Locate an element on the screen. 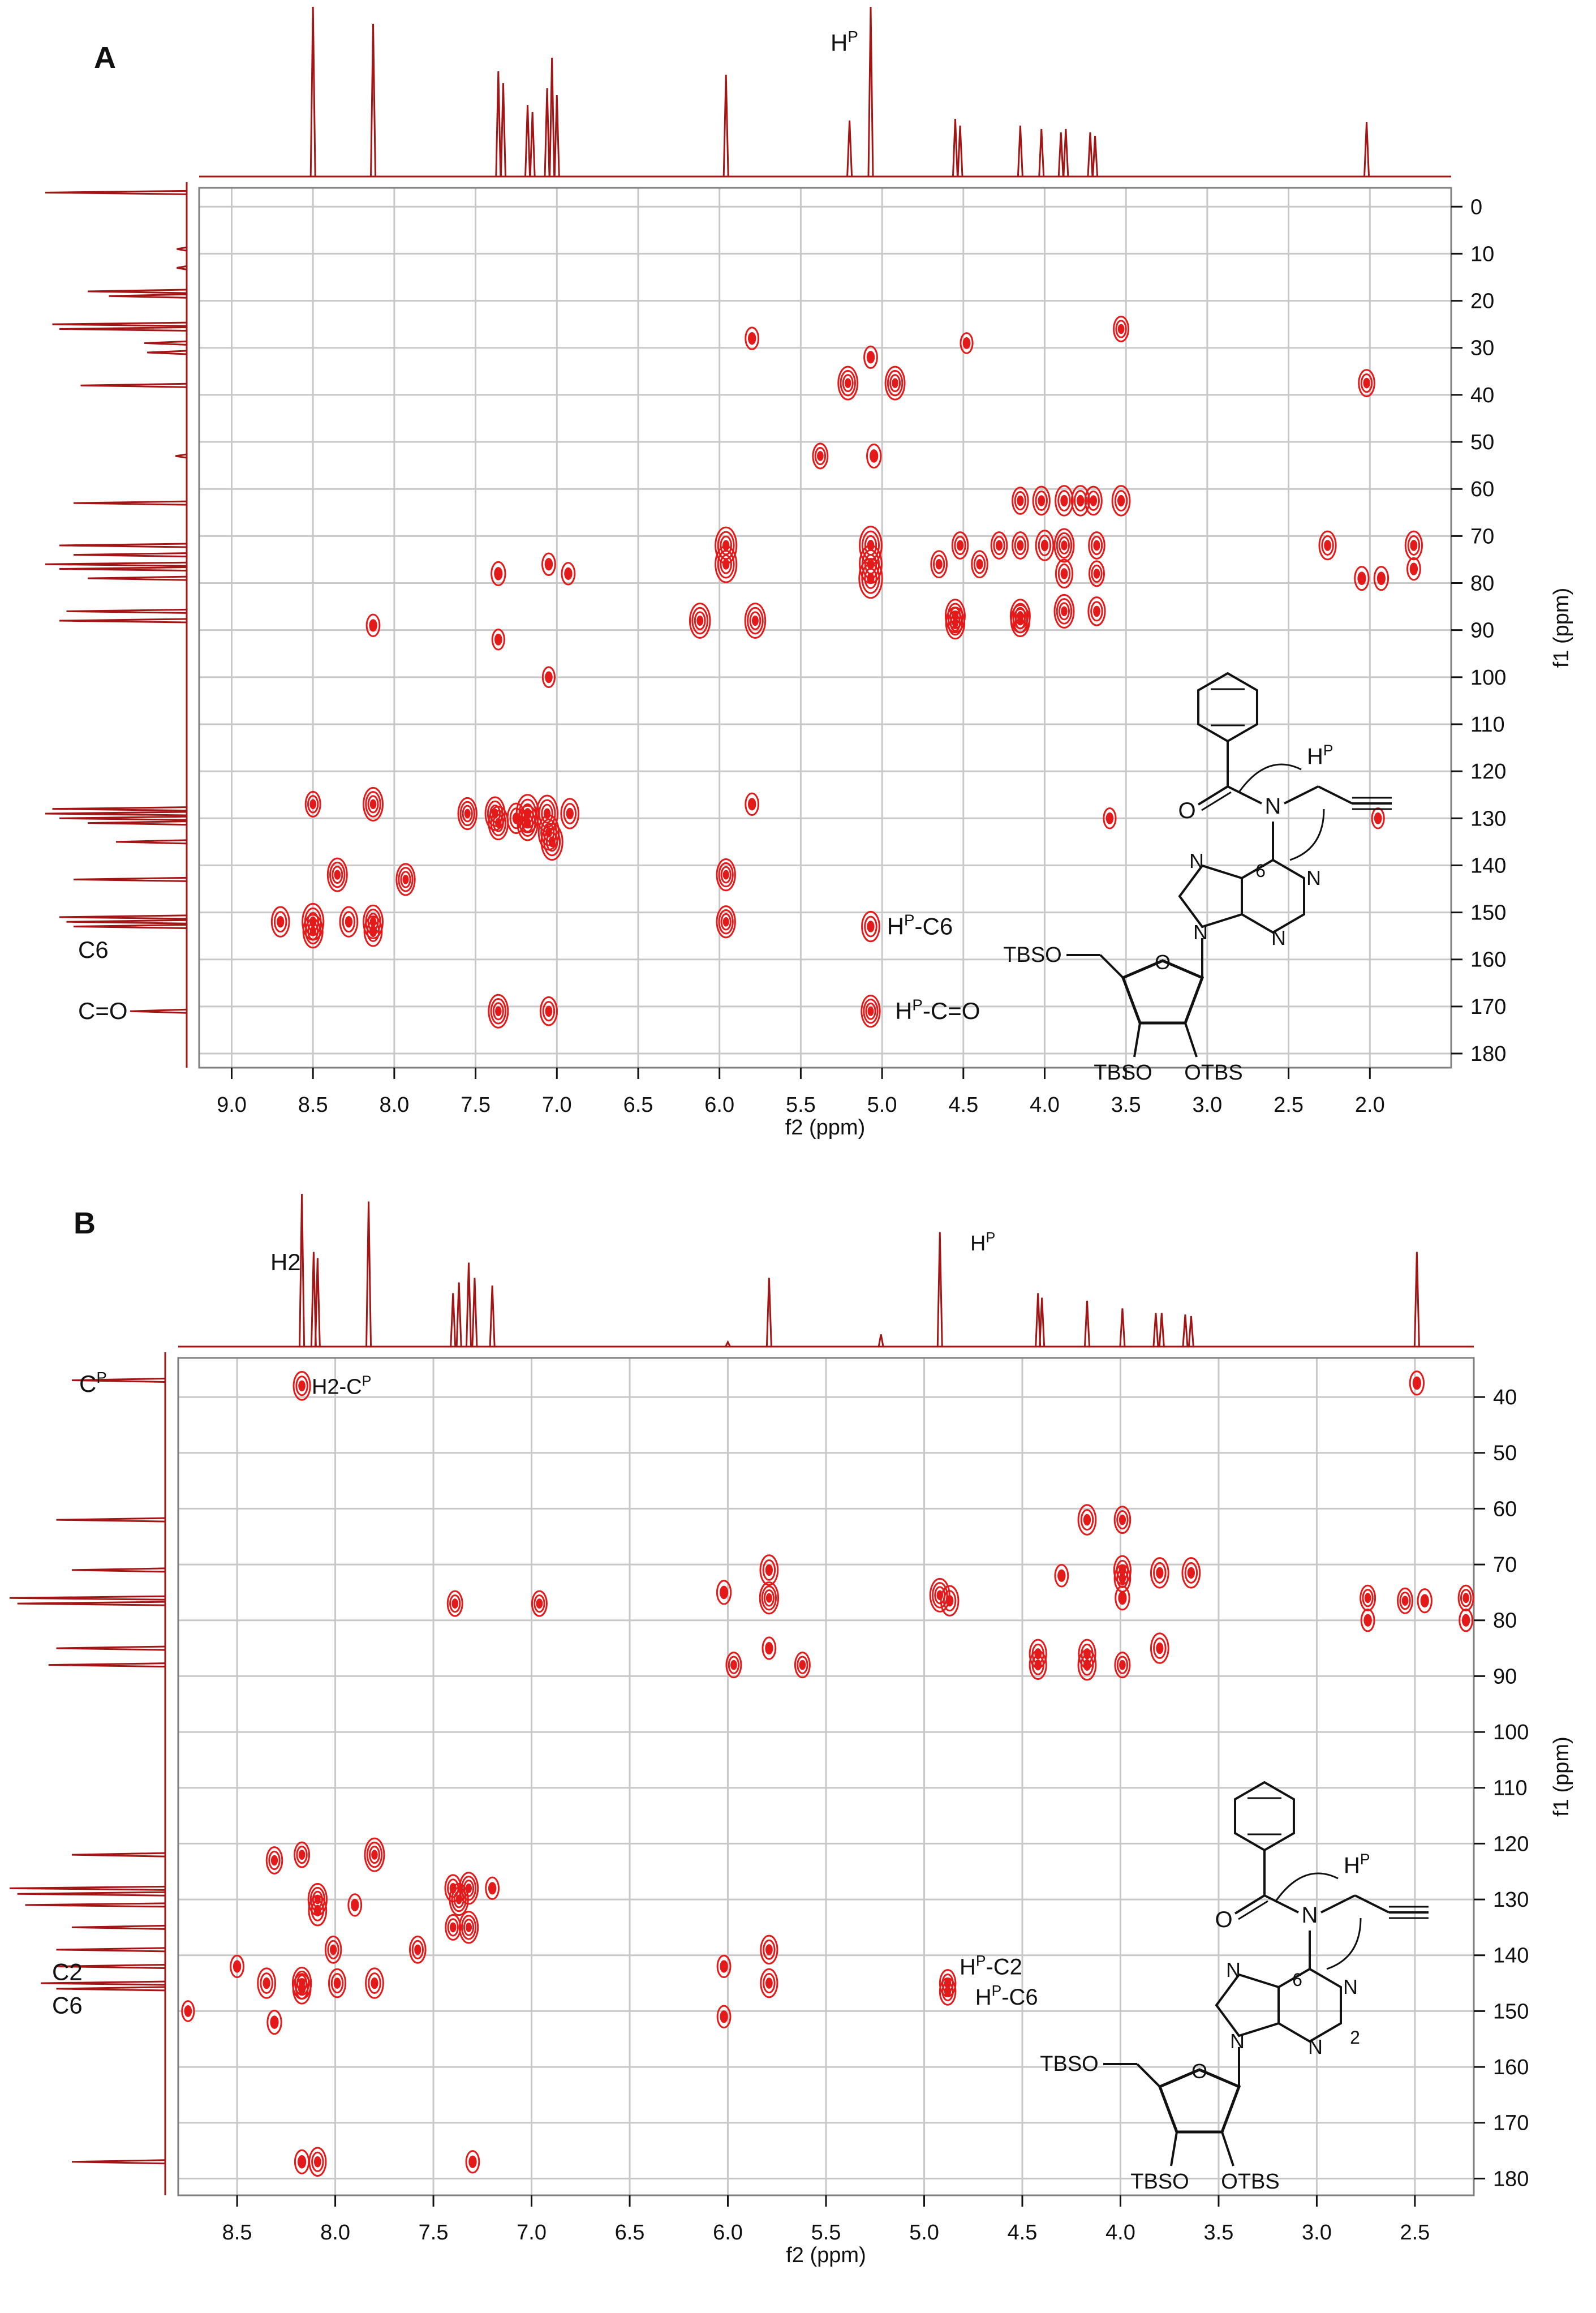 The width and height of the screenshot is (1596, 2313). x-tick-label: 2.0 is located at coordinates (1370, 1105).